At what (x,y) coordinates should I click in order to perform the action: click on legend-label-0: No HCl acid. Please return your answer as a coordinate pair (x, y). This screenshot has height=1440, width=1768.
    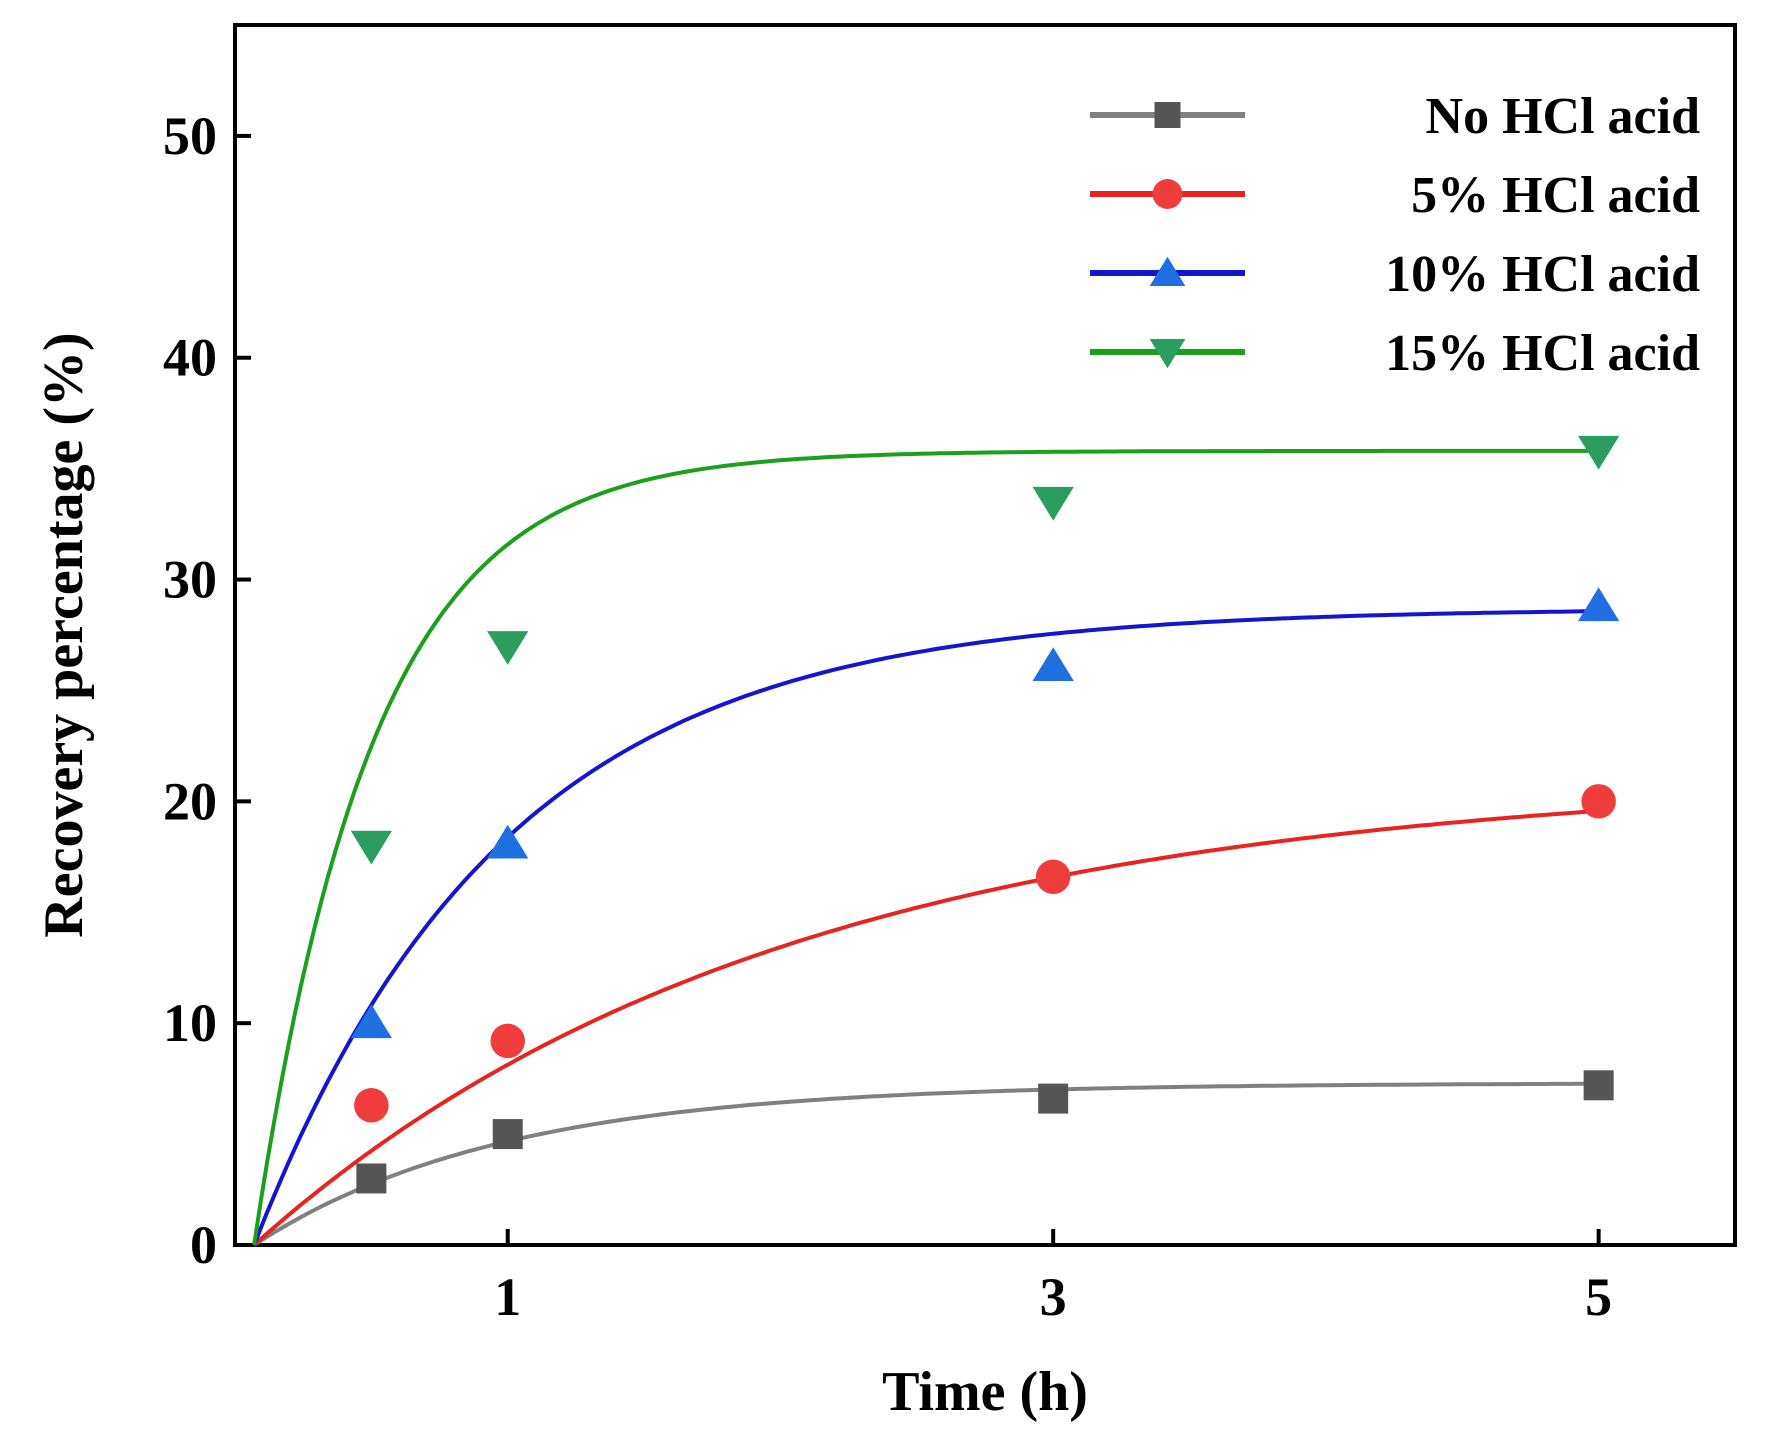
    Looking at the image, I should click on (1563, 116).